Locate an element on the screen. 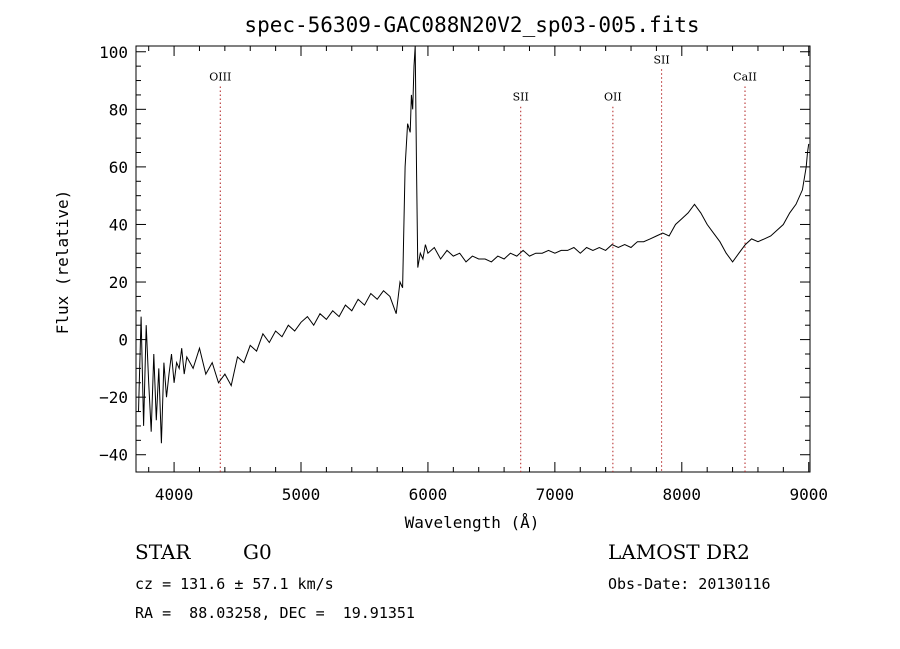  x-axis-label: Wavelength (Å) is located at coordinates (472, 522).